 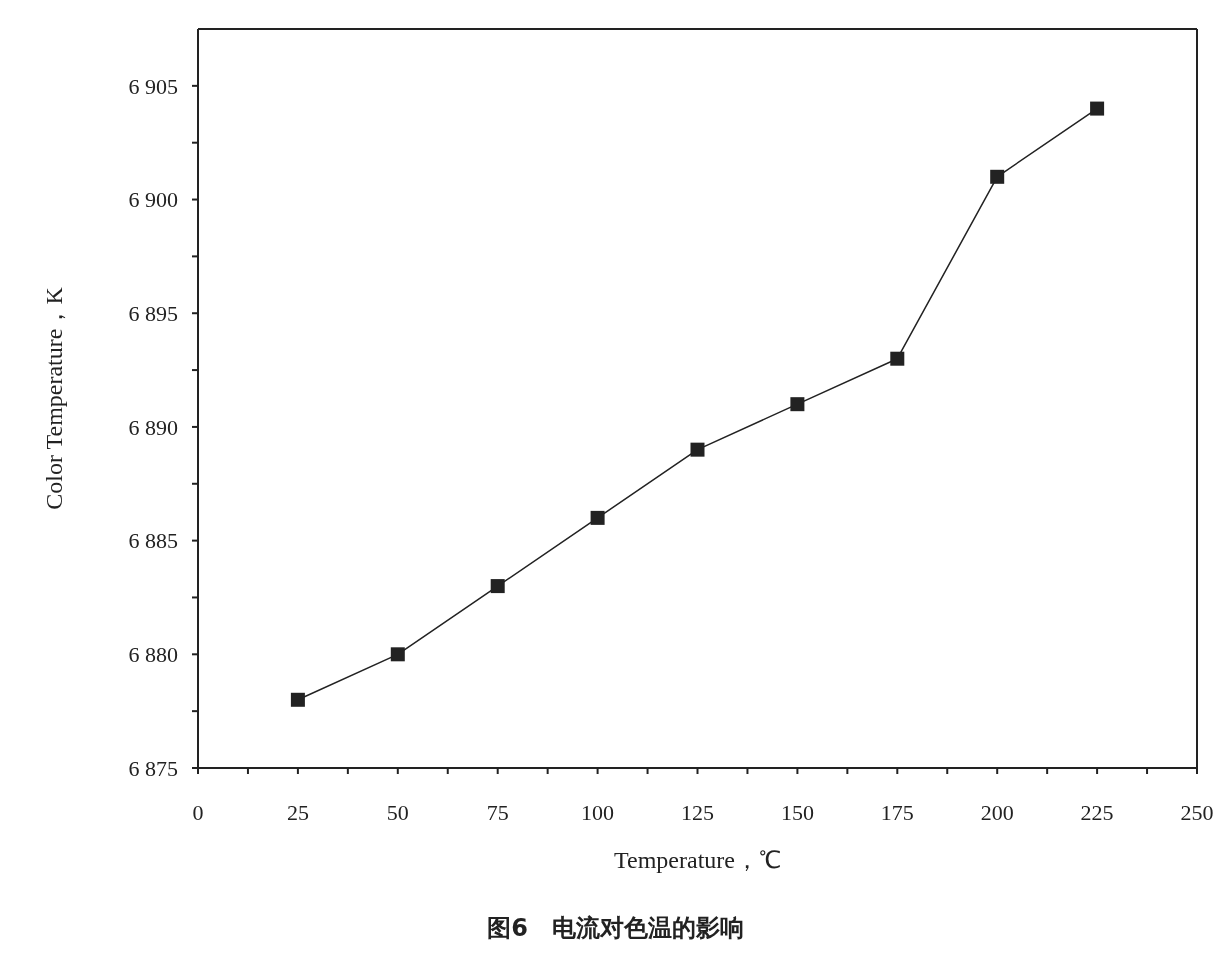 I want to click on y-tick-label: 6 895, so click(x=153, y=314).